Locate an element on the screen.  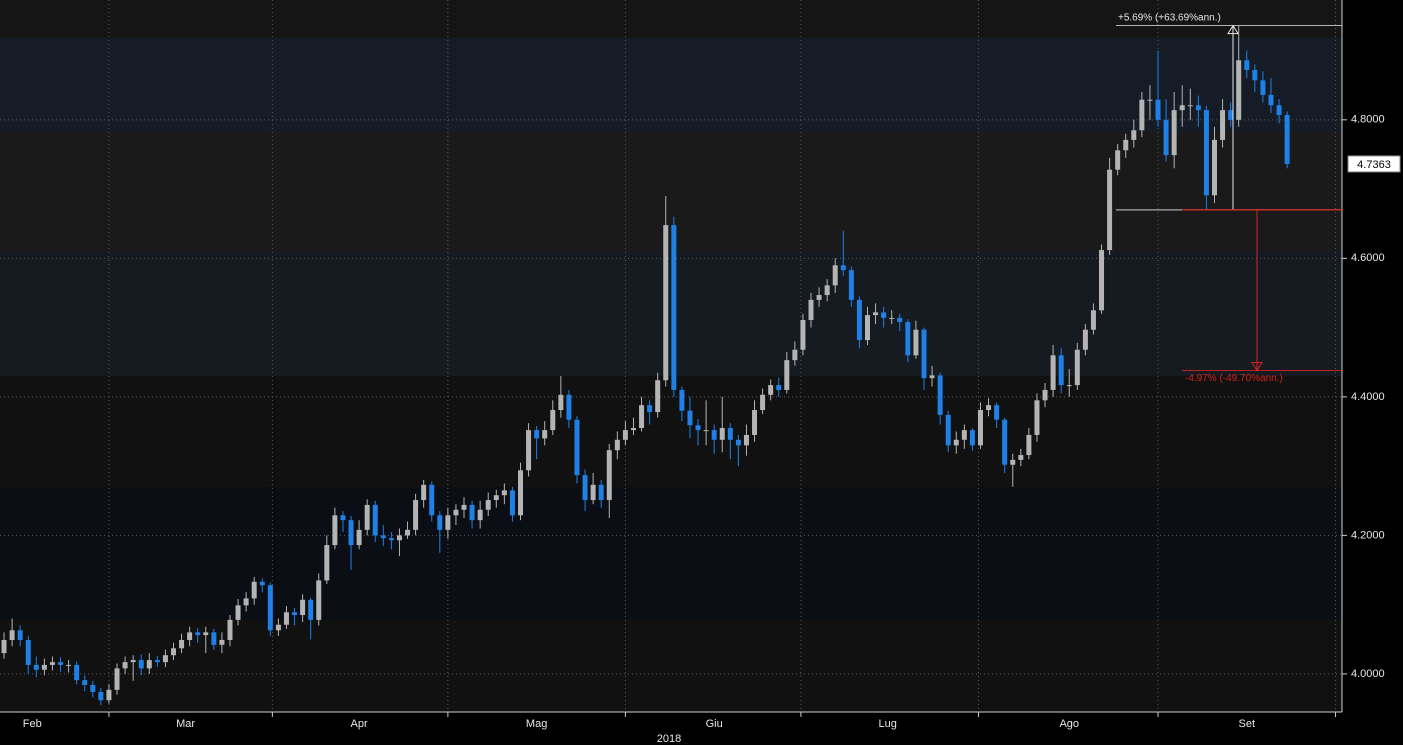
x-axis-title: 2018 is located at coordinates (669, 739).